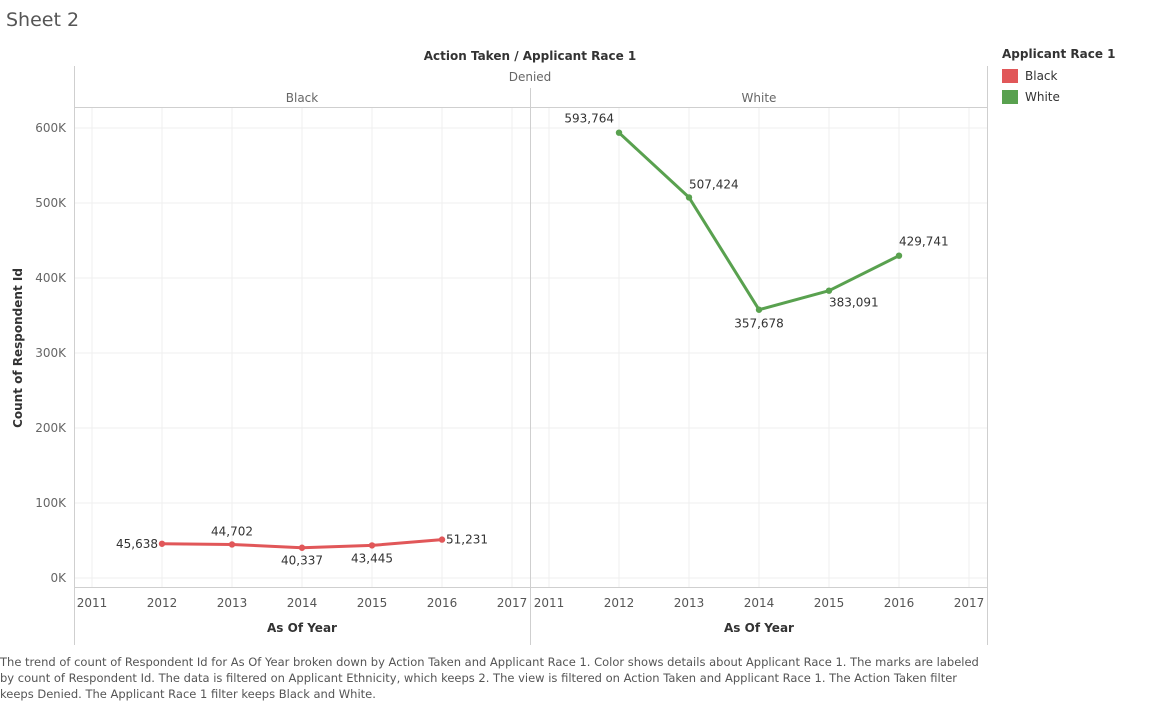 The image size is (1157, 707). I want to click on legend-swatch-black, so click(1010, 75).